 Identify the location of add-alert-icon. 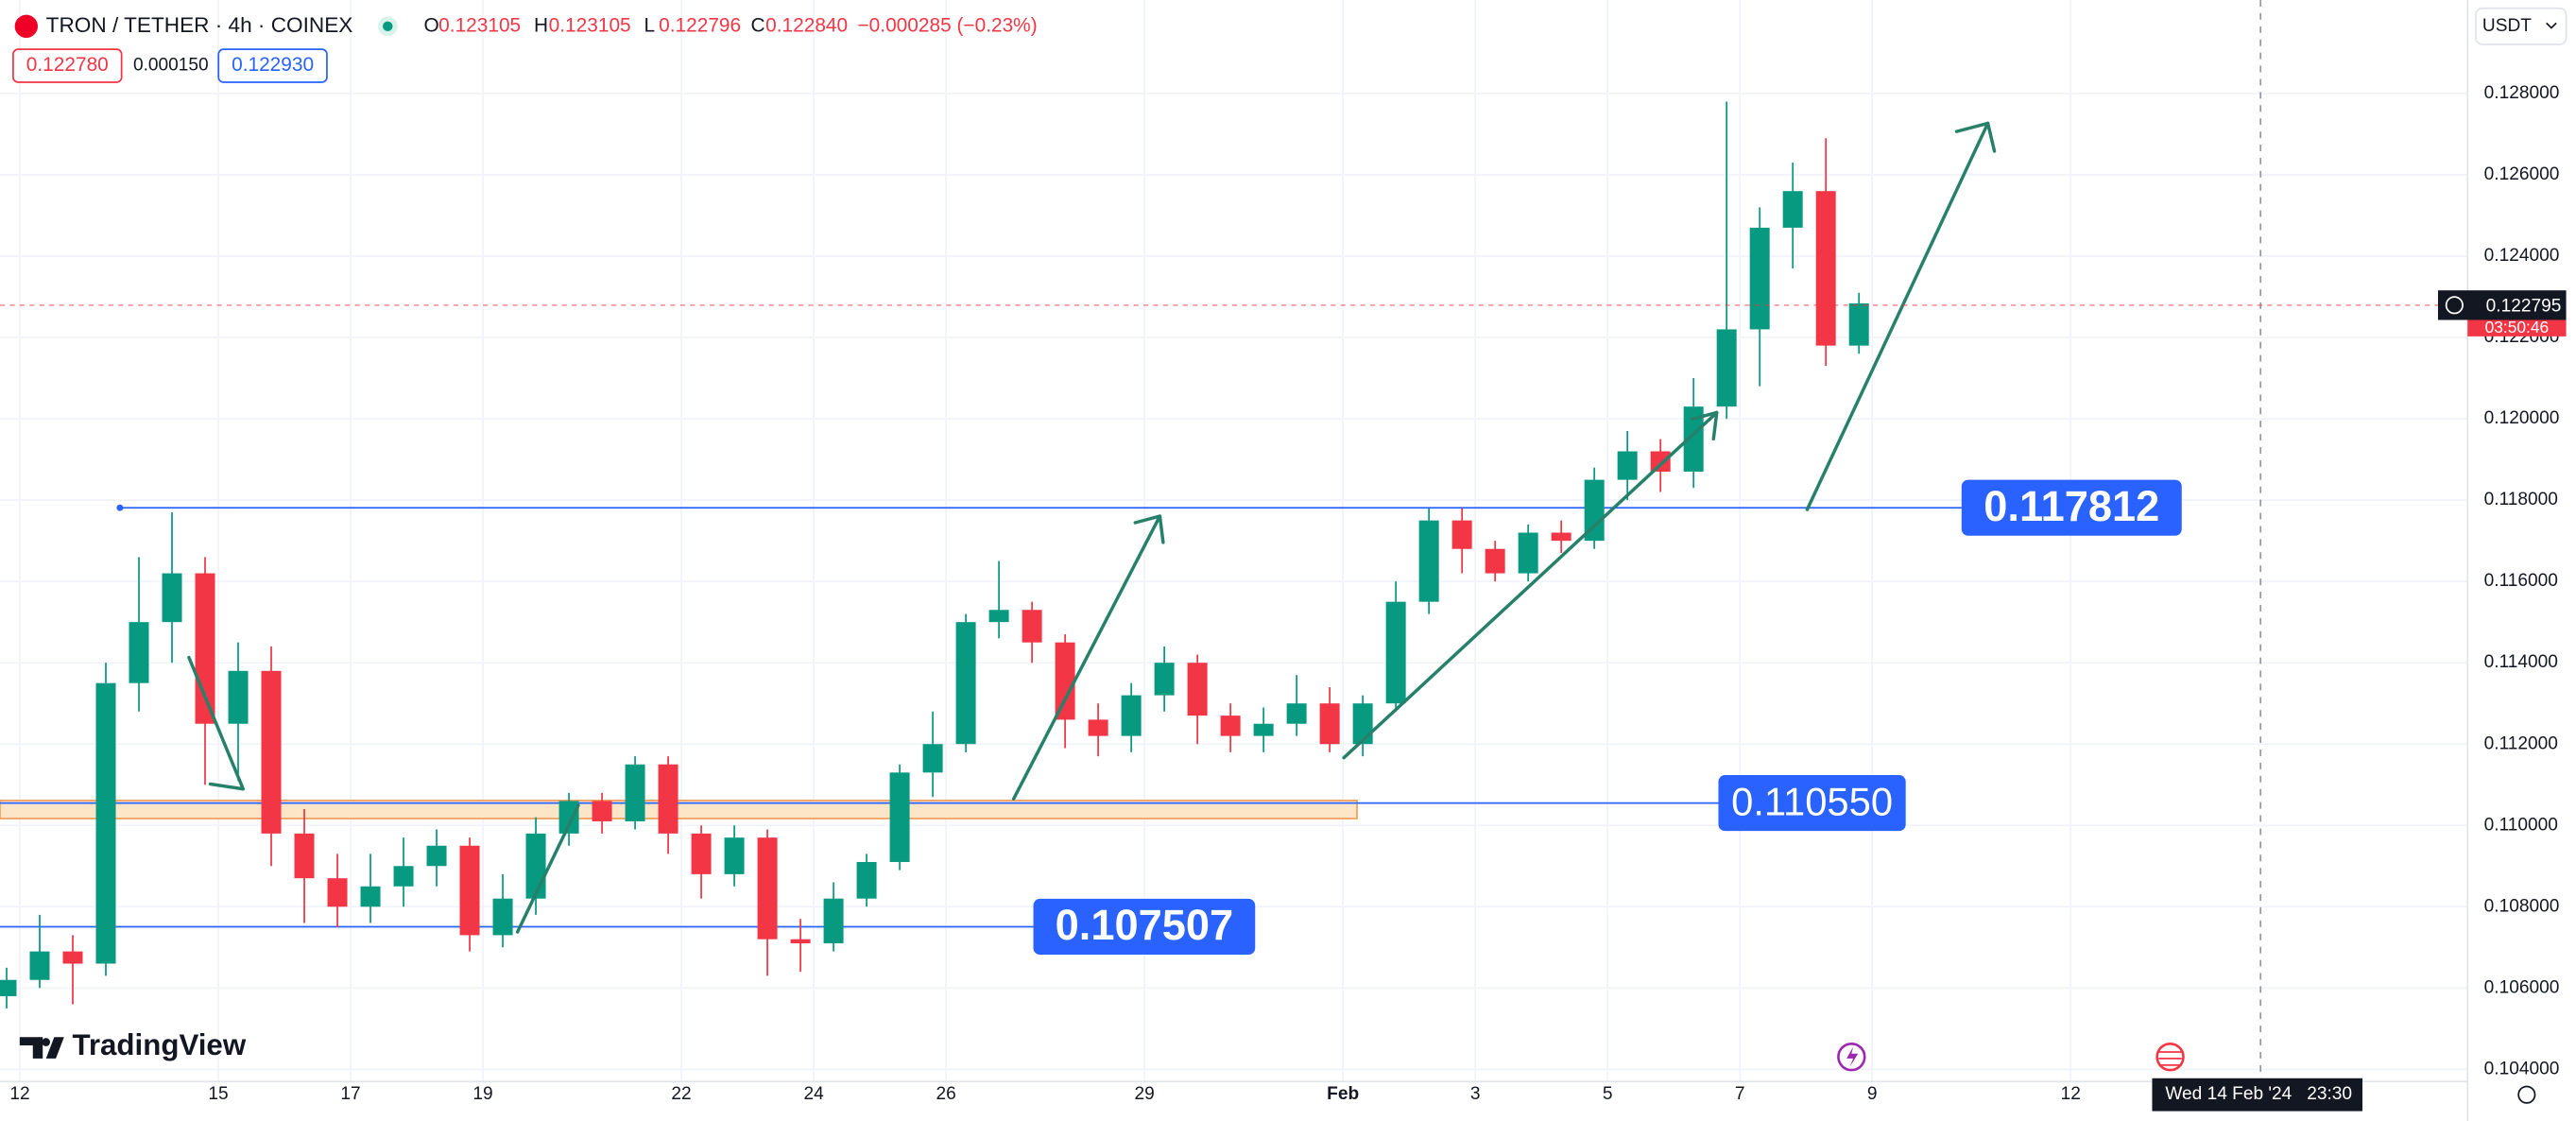
(2454, 305).